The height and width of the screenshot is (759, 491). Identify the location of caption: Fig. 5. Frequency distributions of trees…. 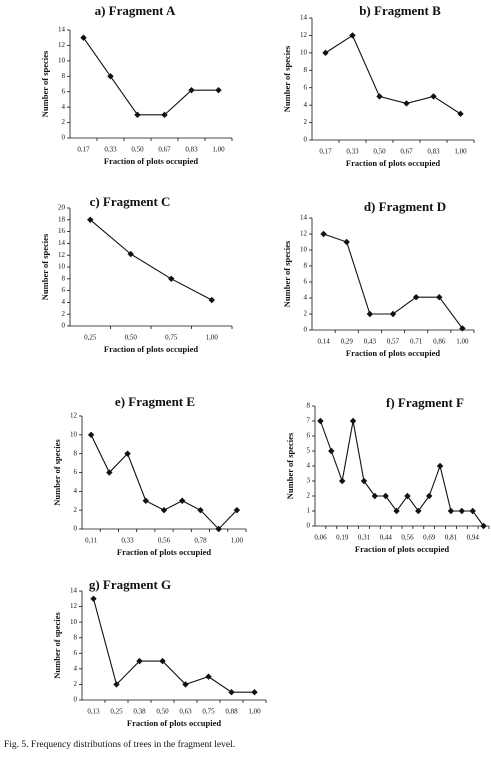
(119, 744).